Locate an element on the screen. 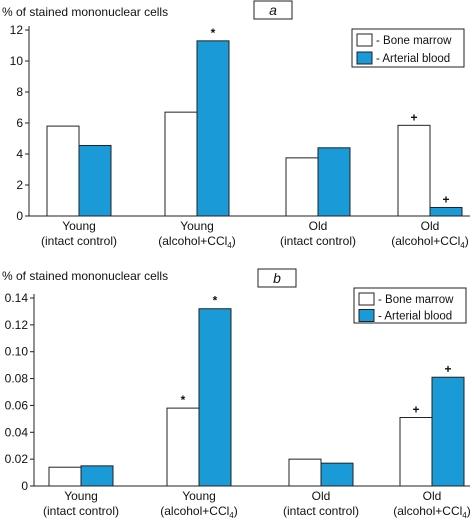 This screenshot has width=474, height=520. y-tick-label: 0.10 is located at coordinates (17, 352).